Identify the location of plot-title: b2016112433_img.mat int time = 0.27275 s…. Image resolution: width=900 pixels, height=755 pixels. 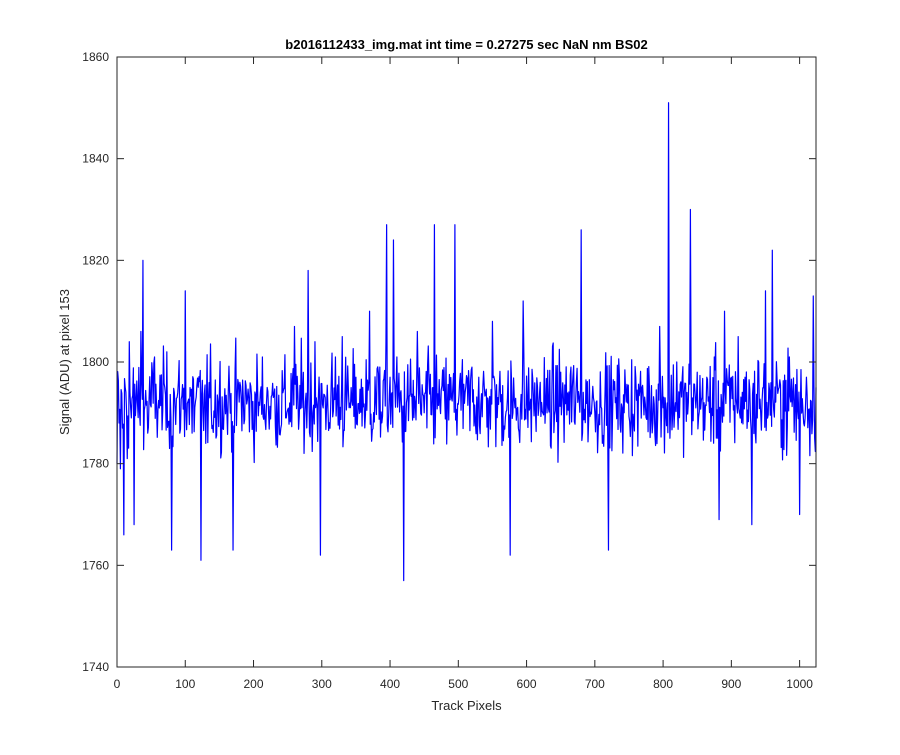
(466, 44).